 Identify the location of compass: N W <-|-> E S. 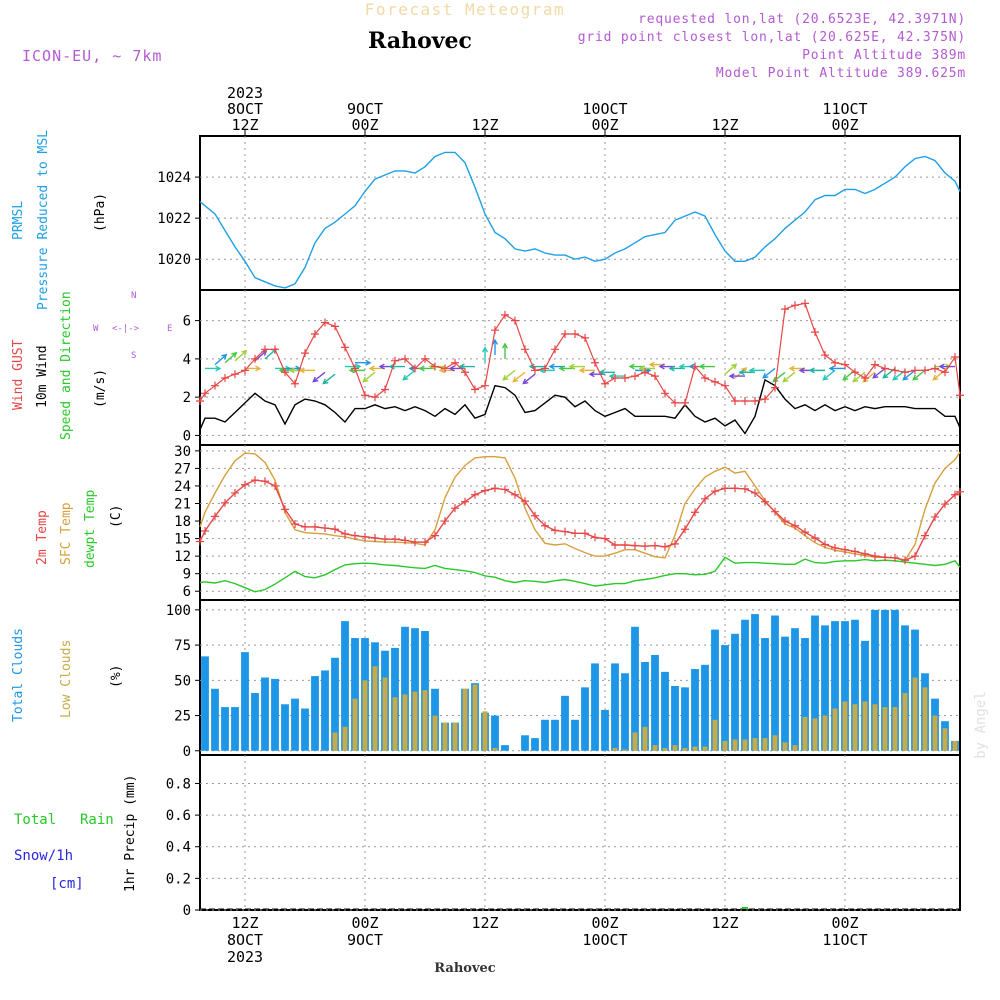
(132, 326).